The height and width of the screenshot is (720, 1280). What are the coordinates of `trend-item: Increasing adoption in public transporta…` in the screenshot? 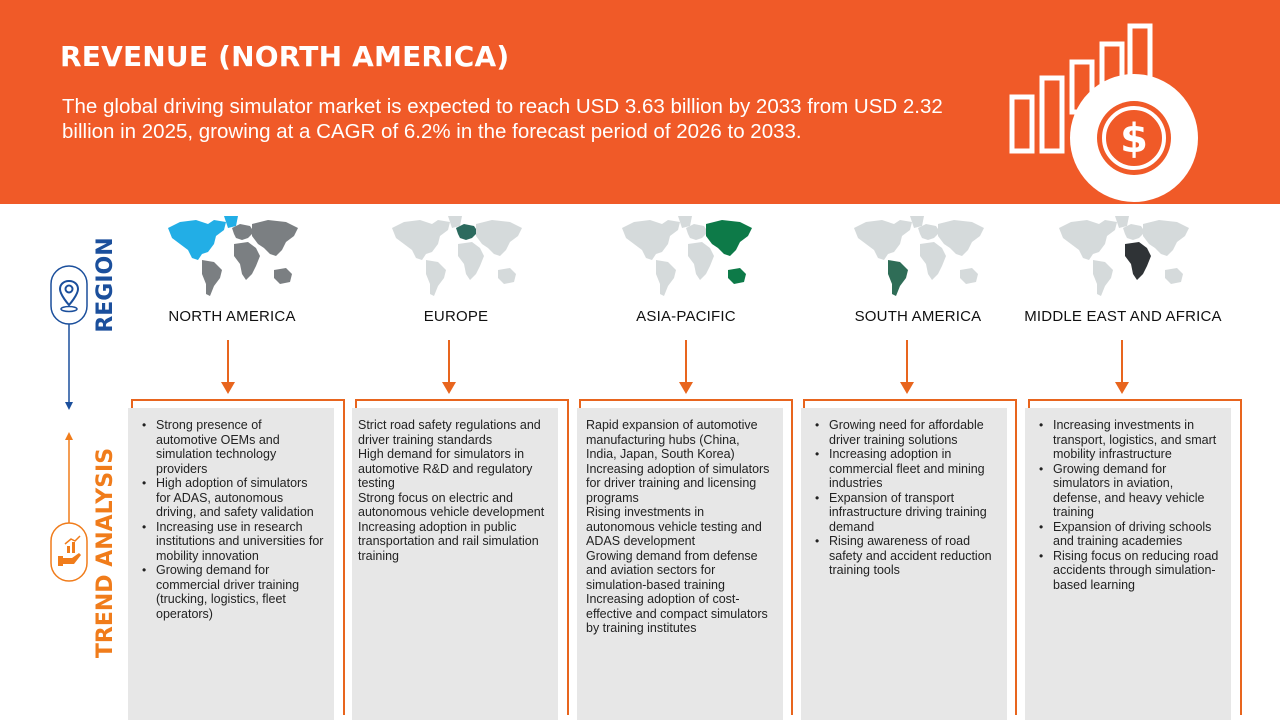 It's located at (448, 541).